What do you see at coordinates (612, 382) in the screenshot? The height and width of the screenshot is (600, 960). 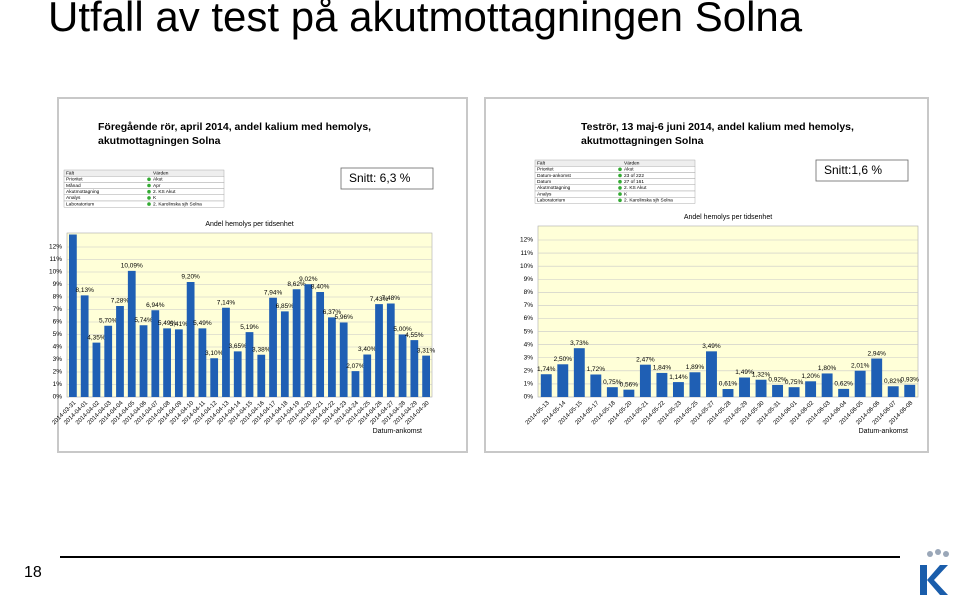 I see `value-label: 0,75%` at bounding box center [612, 382].